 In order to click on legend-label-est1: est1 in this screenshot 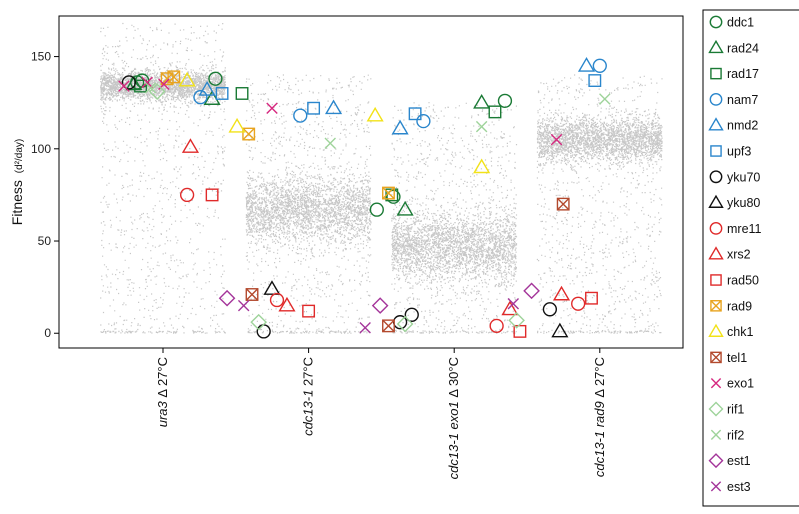, I will do `click(739, 461)`.